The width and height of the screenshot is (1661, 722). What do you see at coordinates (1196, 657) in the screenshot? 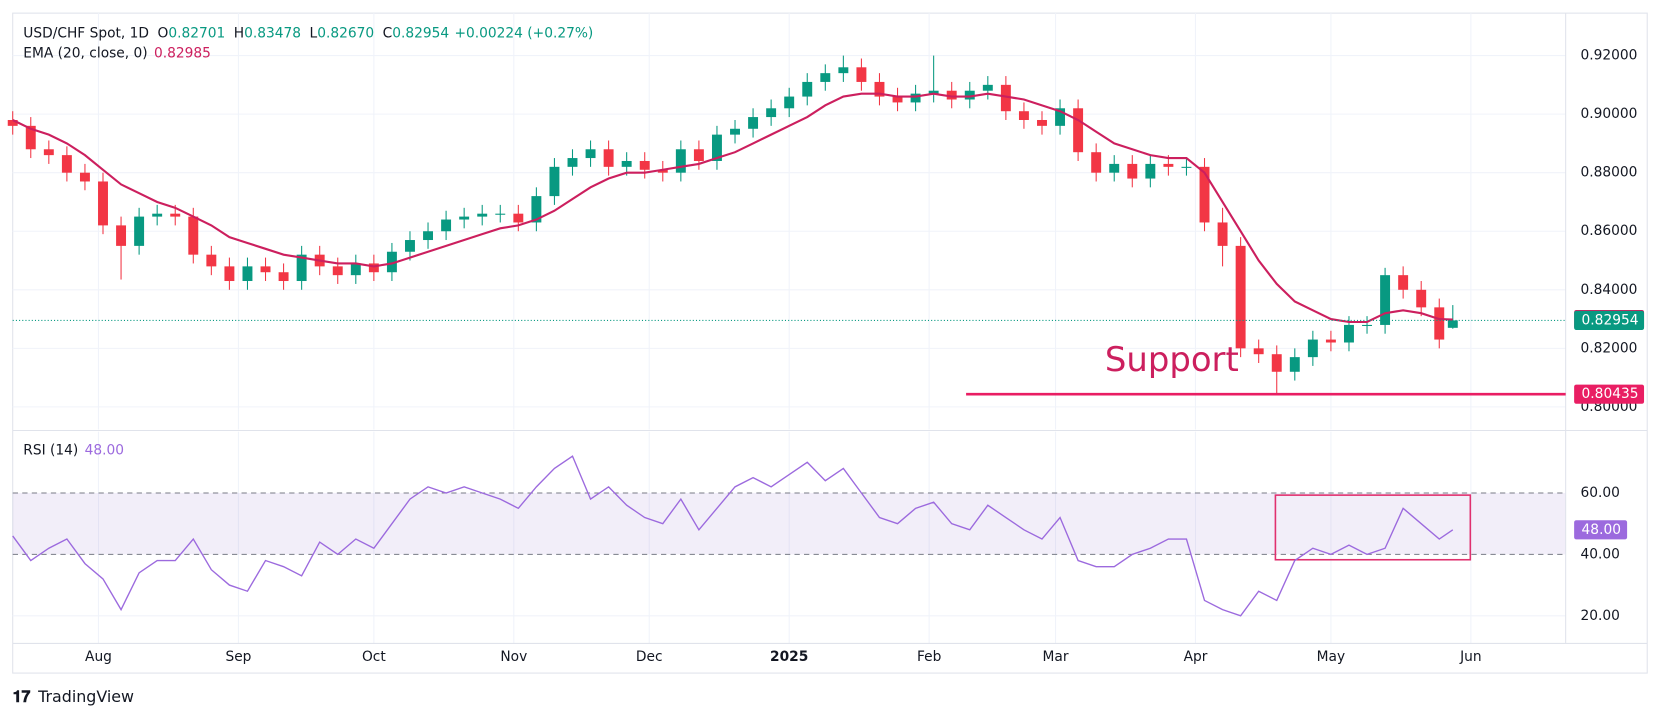
I see `x-tick-label: Apr` at bounding box center [1196, 657].